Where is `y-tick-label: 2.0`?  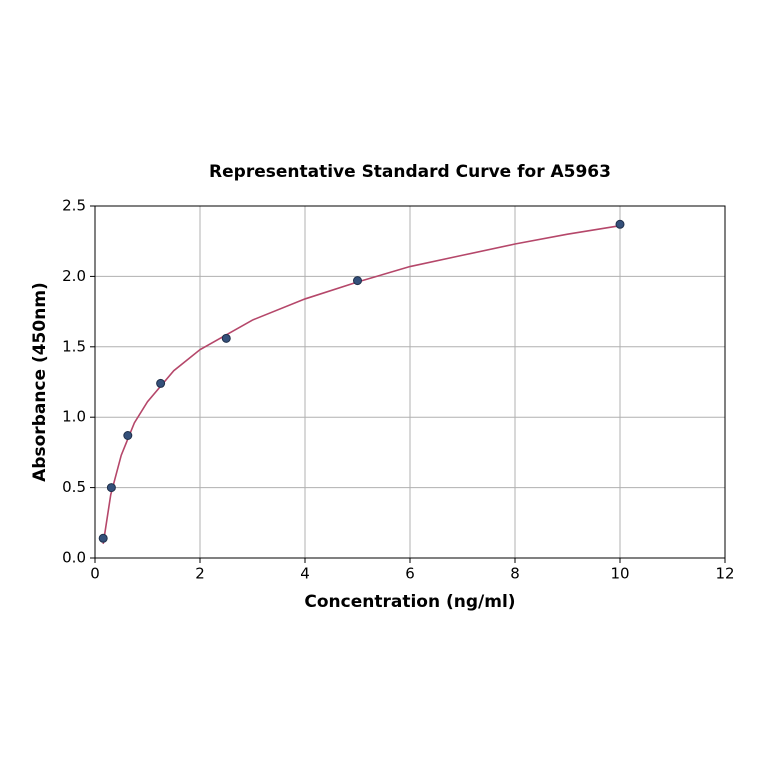
y-tick-label: 2.0 is located at coordinates (74, 276).